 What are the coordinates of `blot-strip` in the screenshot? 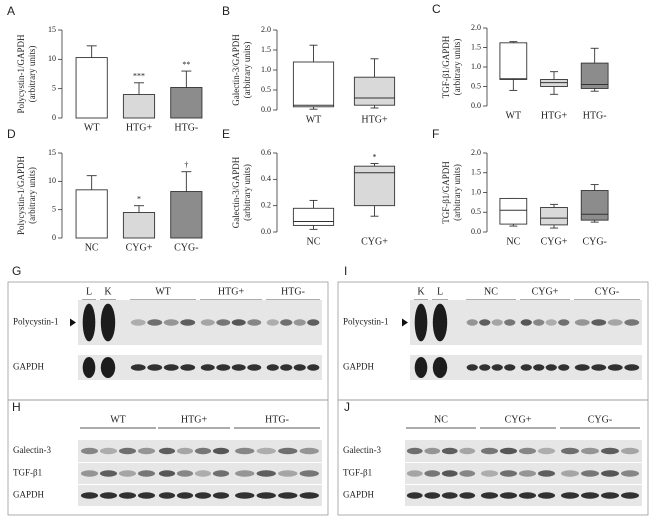 It's located at (523, 473).